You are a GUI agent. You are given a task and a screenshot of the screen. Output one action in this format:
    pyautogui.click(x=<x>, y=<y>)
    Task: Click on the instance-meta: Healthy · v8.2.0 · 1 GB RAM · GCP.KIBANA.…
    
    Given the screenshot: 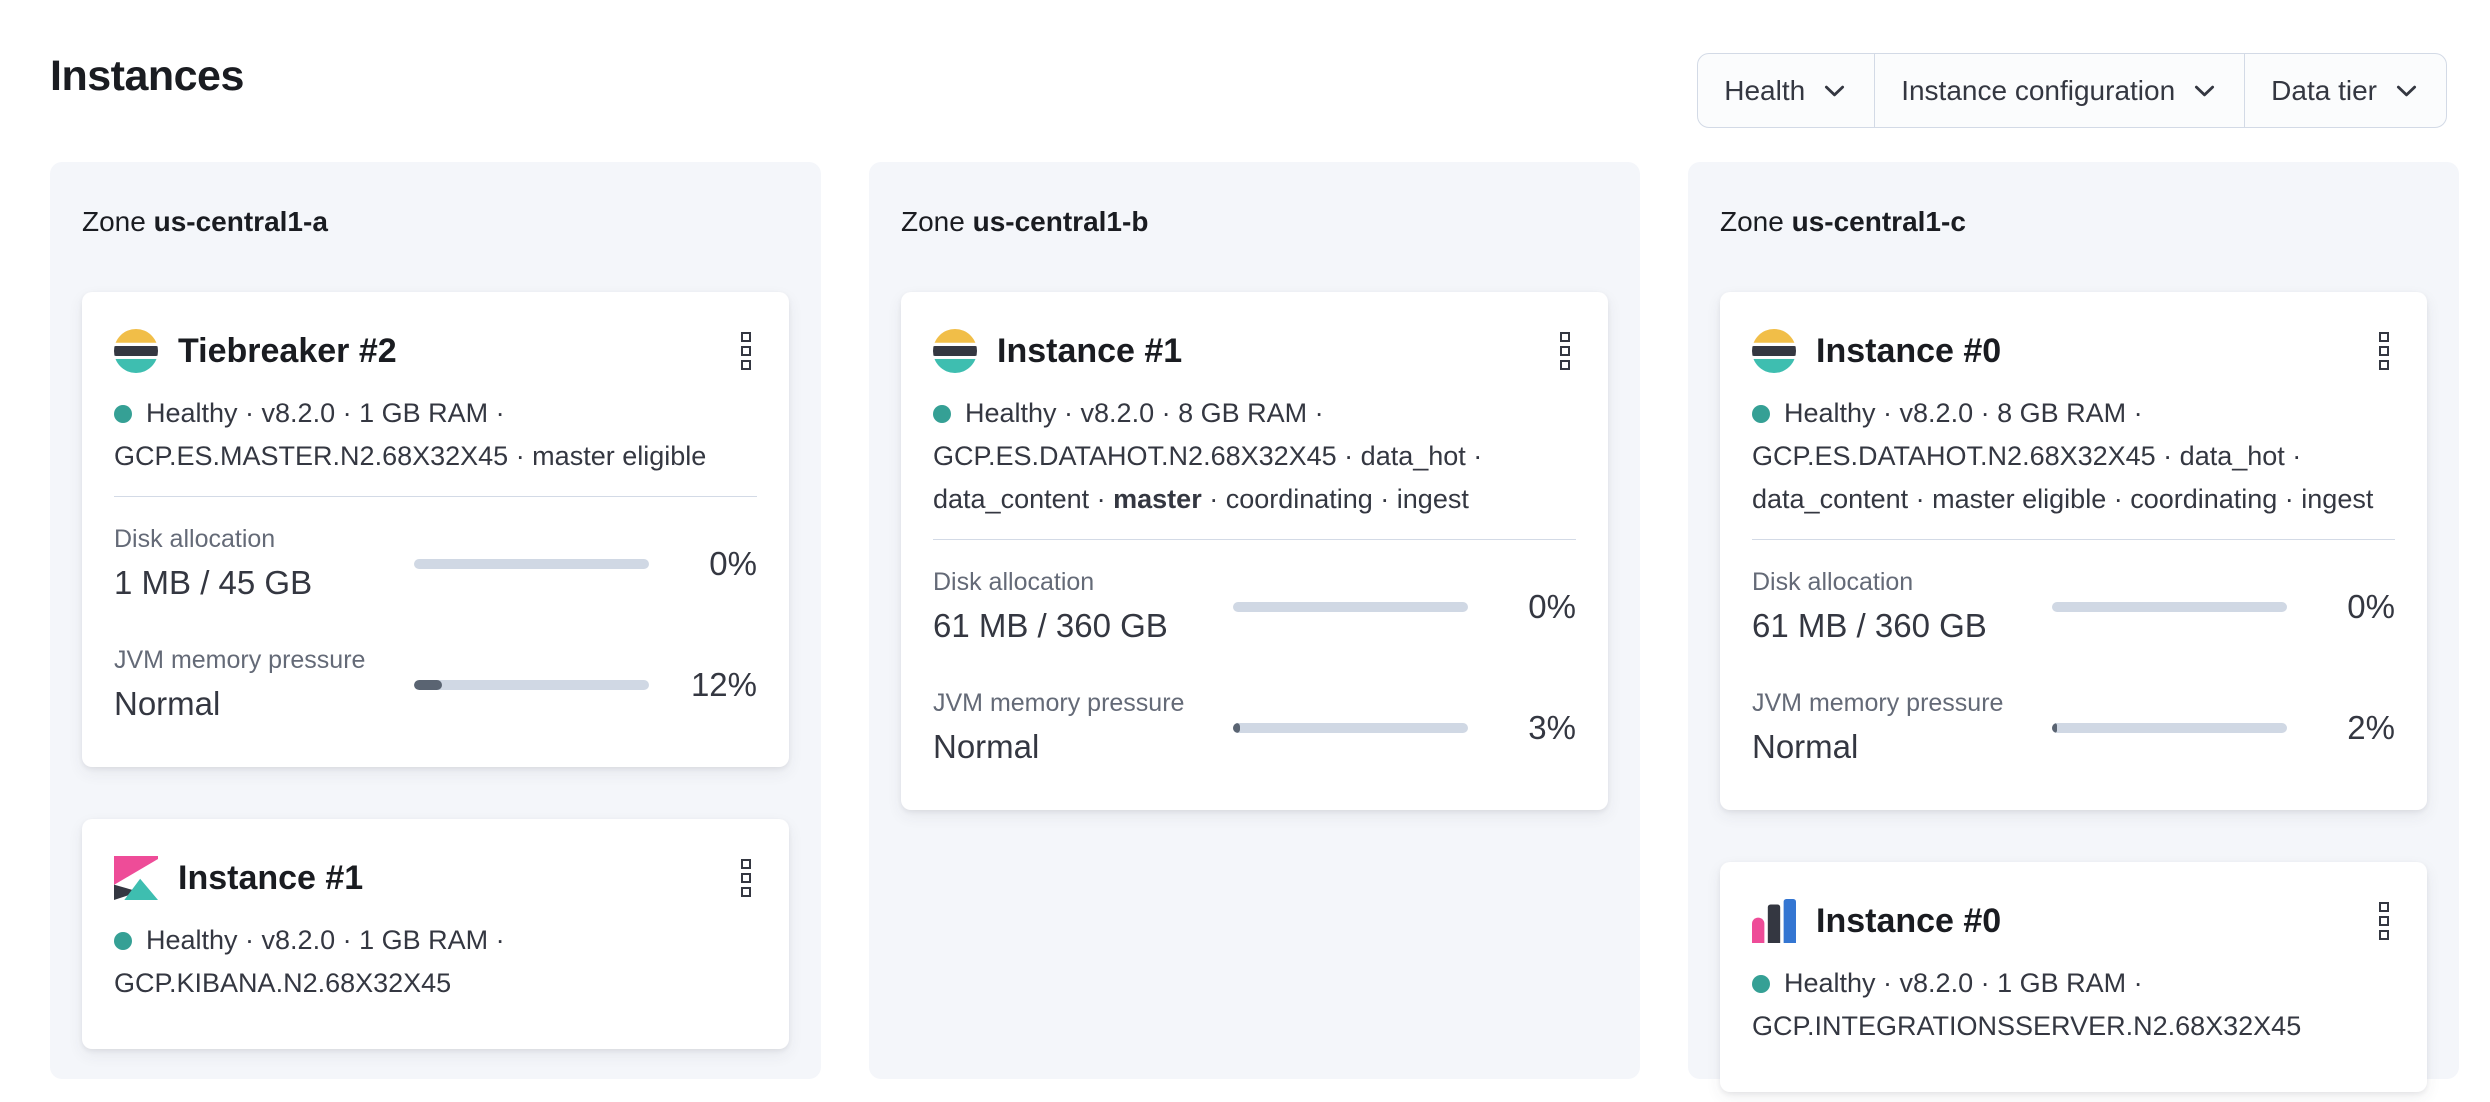 What is the action you would take?
    pyautogui.click(x=435, y=962)
    